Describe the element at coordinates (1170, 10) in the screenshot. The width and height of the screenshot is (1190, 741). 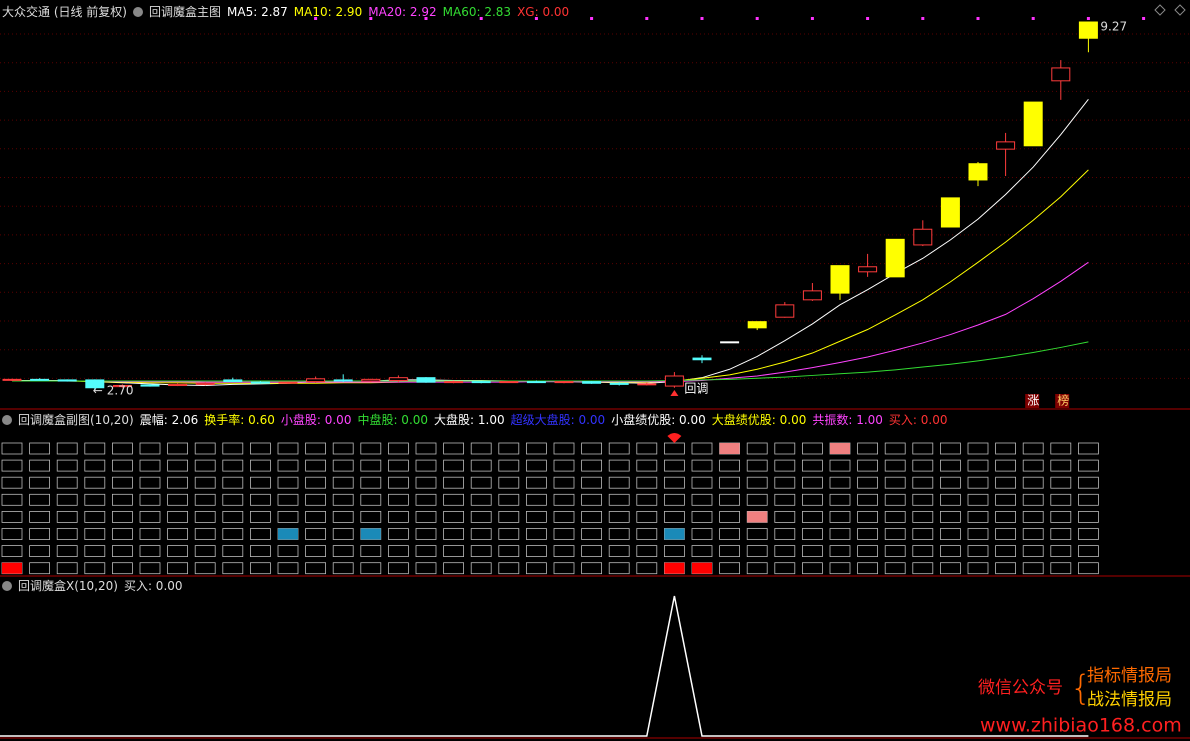
I see `panel-icon` at that location.